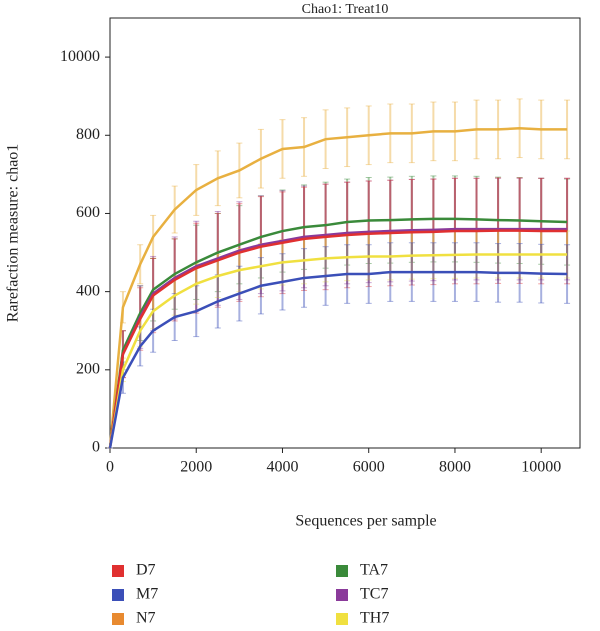 This screenshot has height=631, width=600. I want to click on x-tick-label: 4000, so click(282, 467).